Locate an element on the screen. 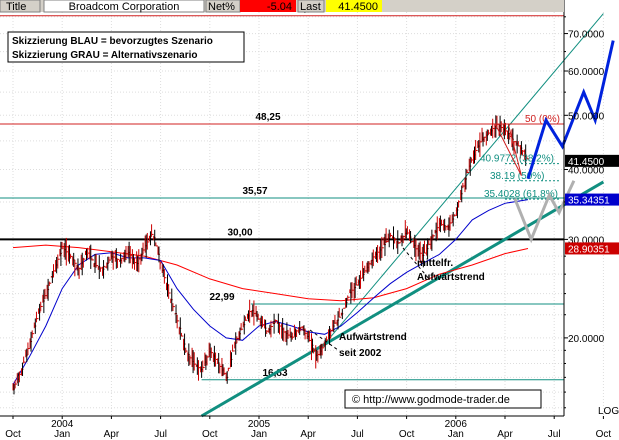 The width and height of the screenshot is (619, 440). annotation-text: seit 2002 is located at coordinates (360, 353).